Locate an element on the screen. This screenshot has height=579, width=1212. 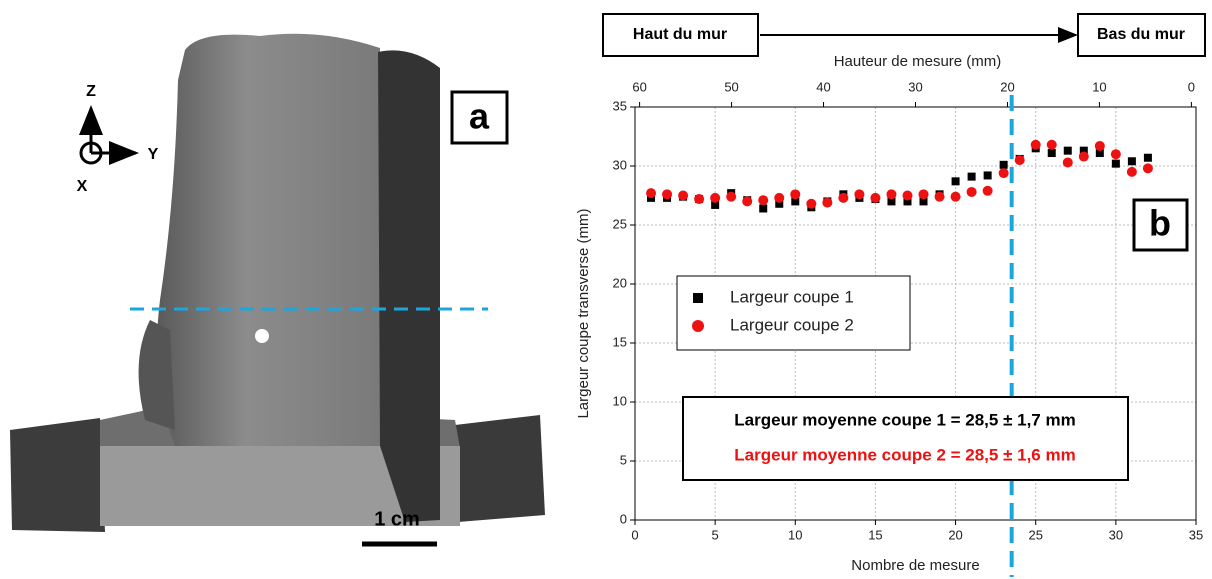
x2-tick-label: 60 is located at coordinates (639, 86).